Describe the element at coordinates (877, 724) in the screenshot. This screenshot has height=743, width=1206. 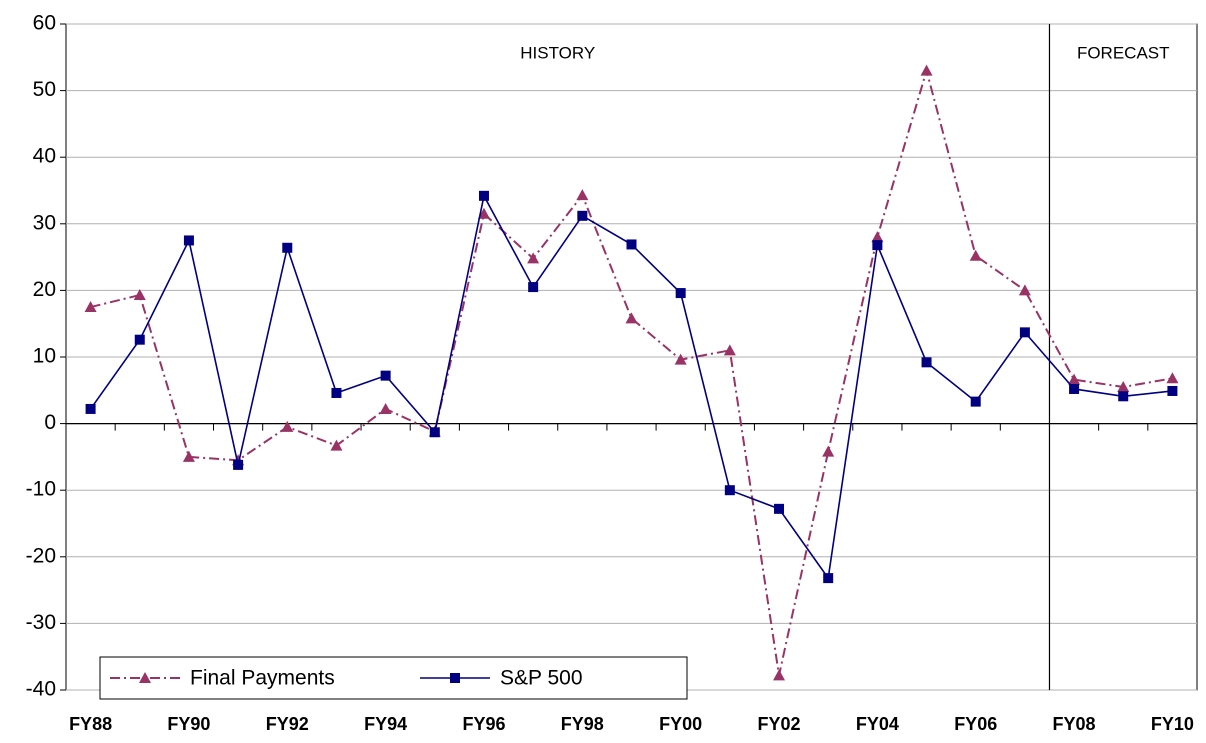
I see `x-tick-label: FY04` at that location.